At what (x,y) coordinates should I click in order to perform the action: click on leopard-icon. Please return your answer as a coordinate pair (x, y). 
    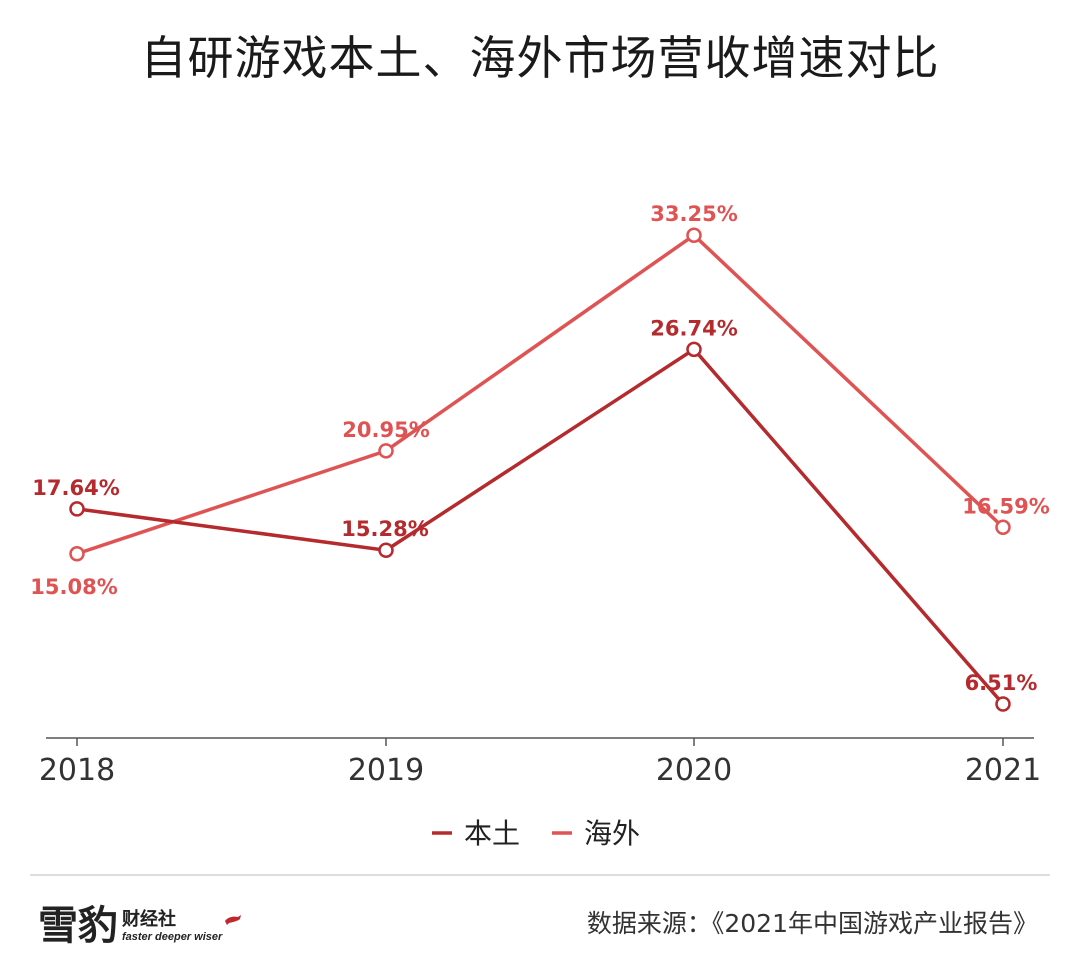
    Looking at the image, I should click on (233, 920).